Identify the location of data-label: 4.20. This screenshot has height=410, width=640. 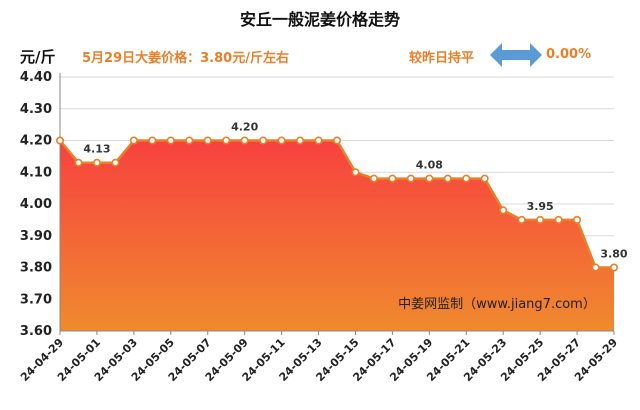
(244, 127).